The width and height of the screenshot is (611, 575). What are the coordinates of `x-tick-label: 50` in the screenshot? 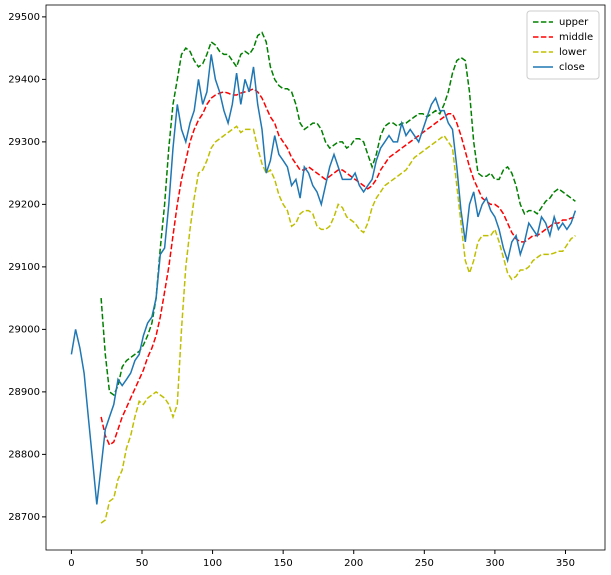 It's located at (142, 563).